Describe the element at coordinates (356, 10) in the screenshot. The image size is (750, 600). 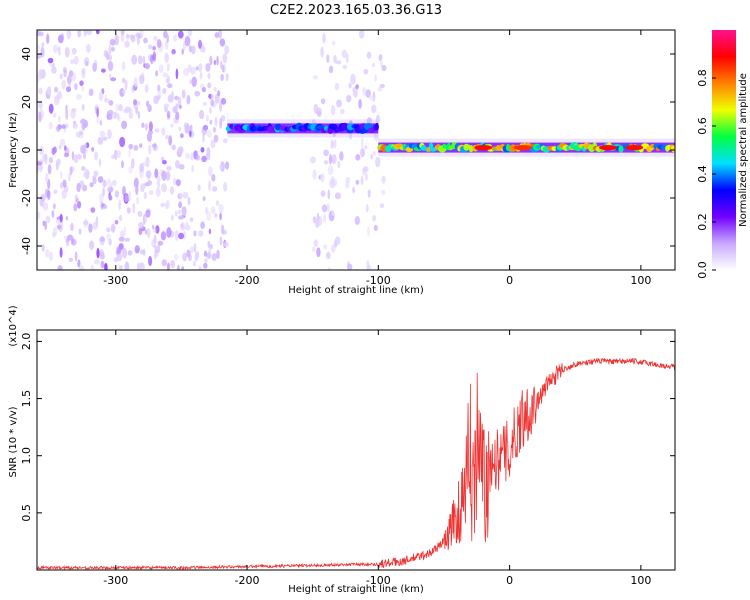
I see `figure-title: C2E2.2023.165.03.36.G13` at that location.